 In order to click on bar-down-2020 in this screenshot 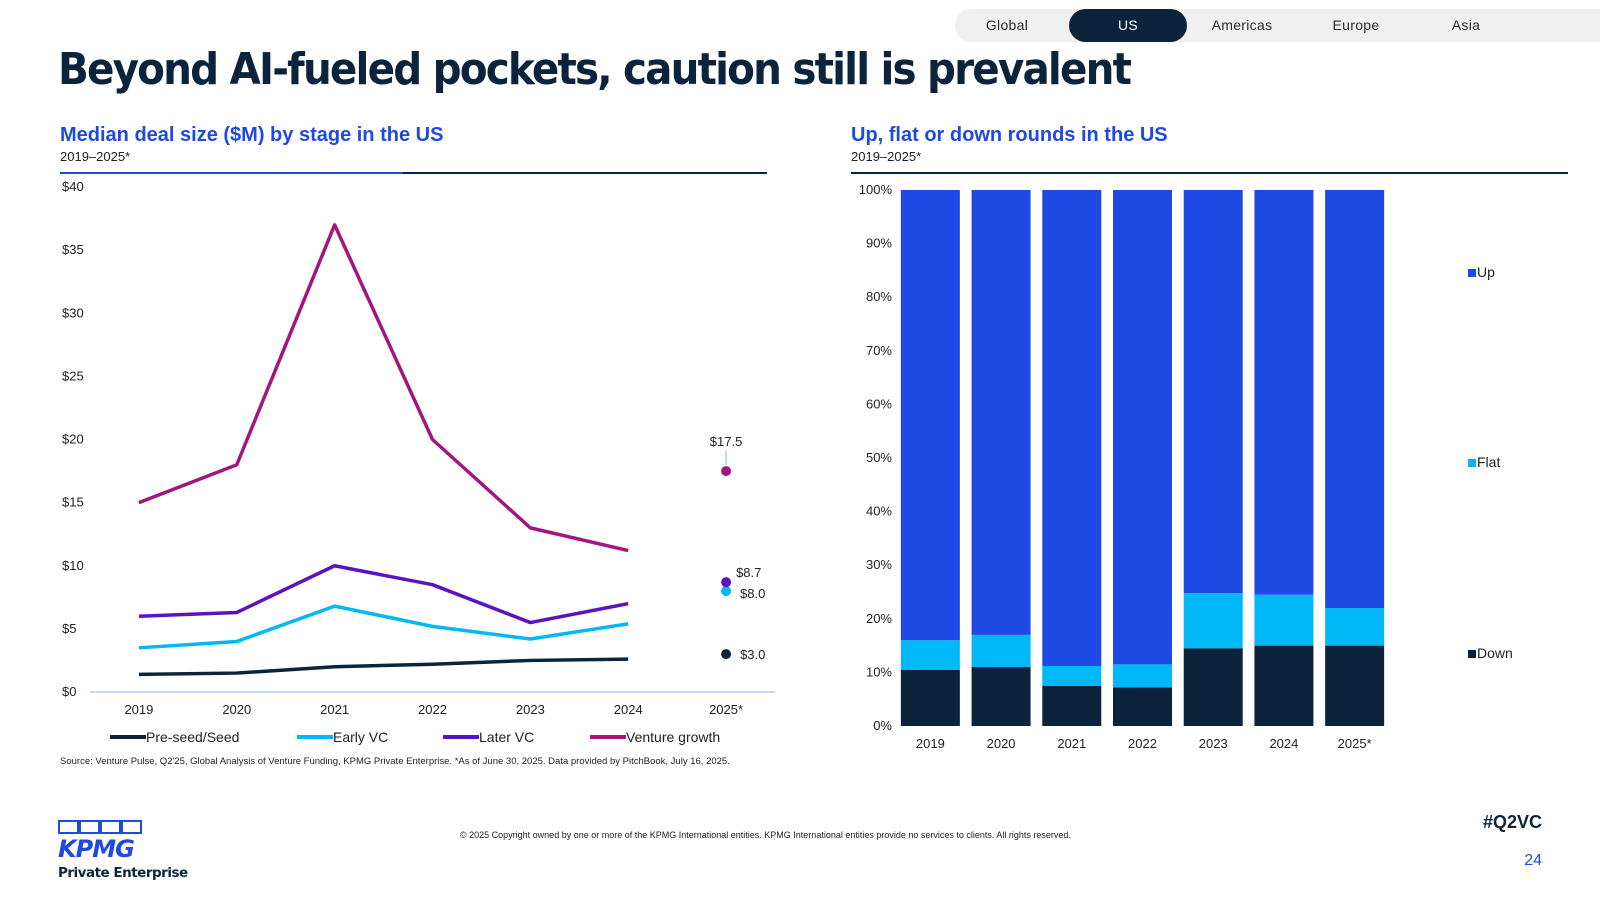, I will do `click(1001, 696)`.